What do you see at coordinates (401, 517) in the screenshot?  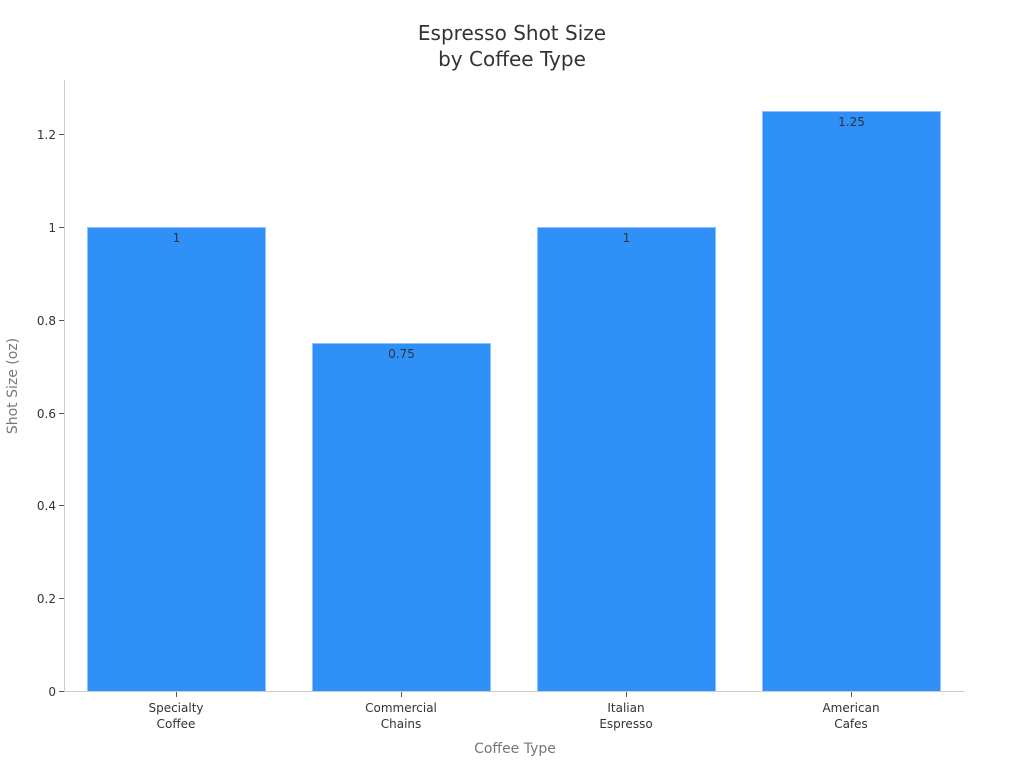 I see `bar: 0.75` at bounding box center [401, 517].